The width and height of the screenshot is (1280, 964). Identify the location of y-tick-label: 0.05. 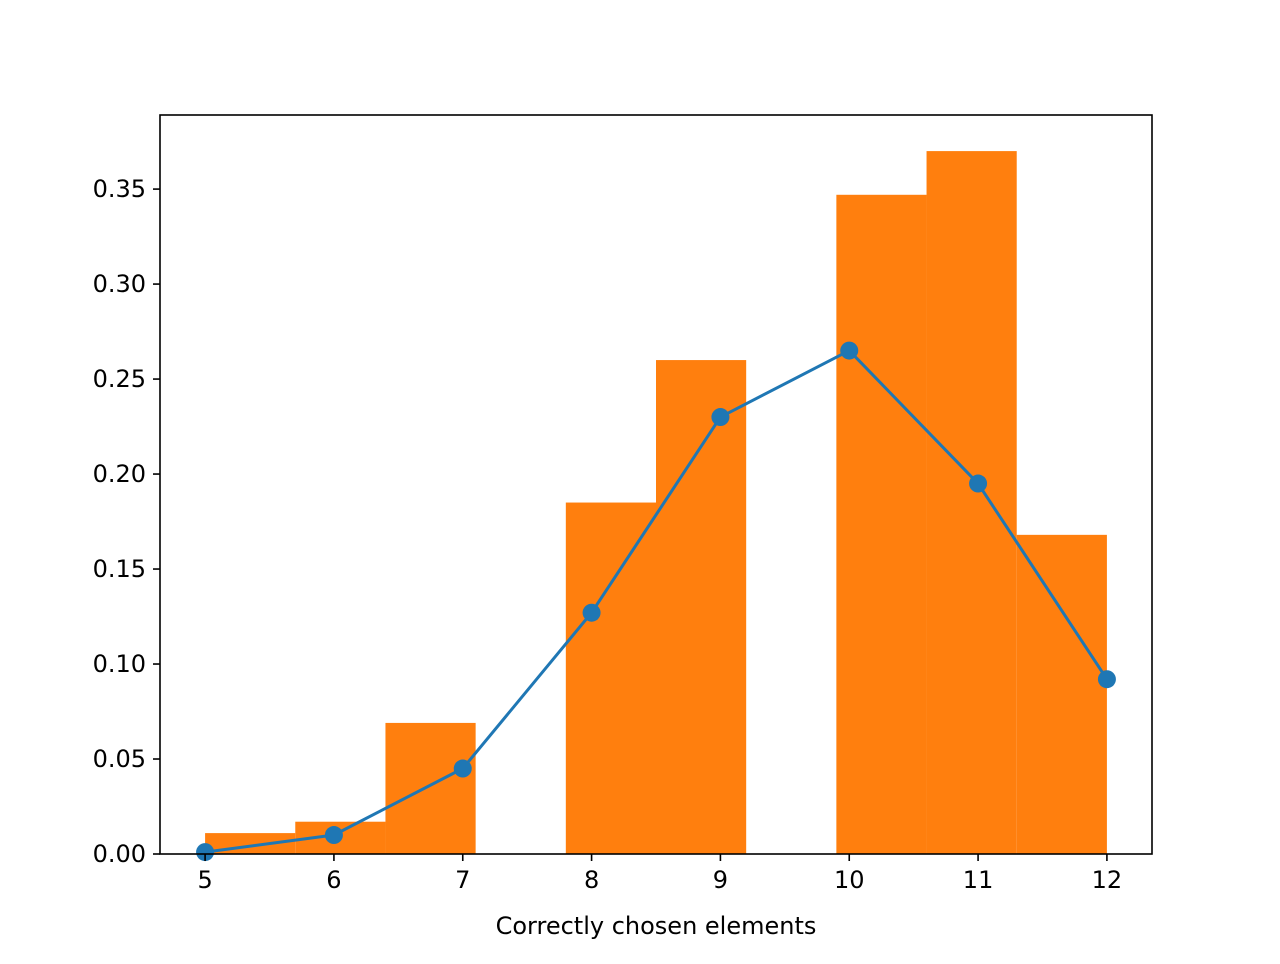
(119, 759).